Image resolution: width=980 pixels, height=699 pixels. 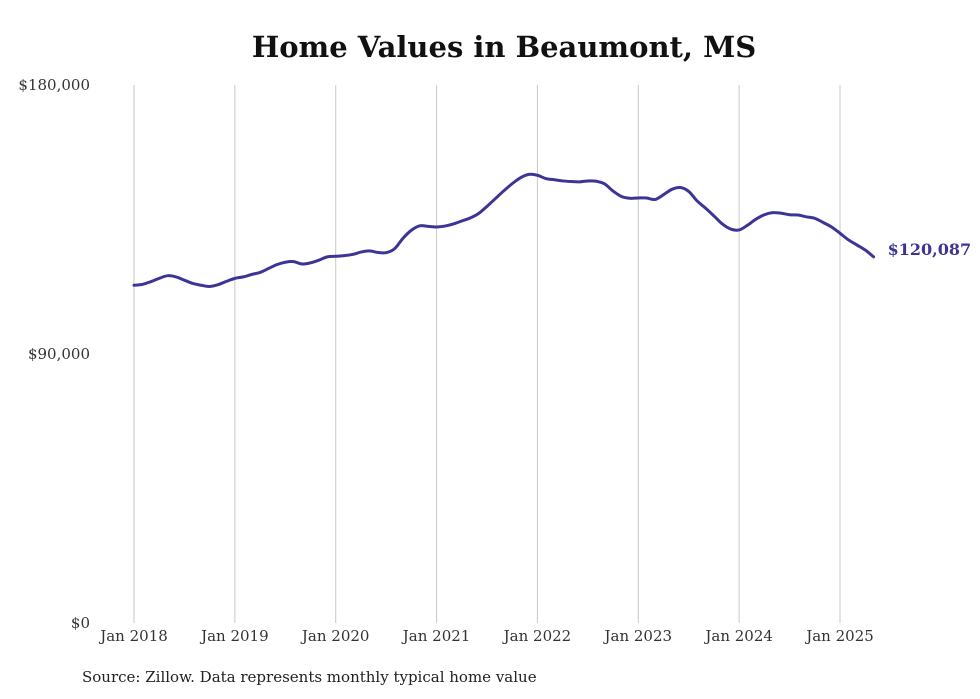 I want to click on x-tick-label: Jan 2025, so click(x=839, y=636).